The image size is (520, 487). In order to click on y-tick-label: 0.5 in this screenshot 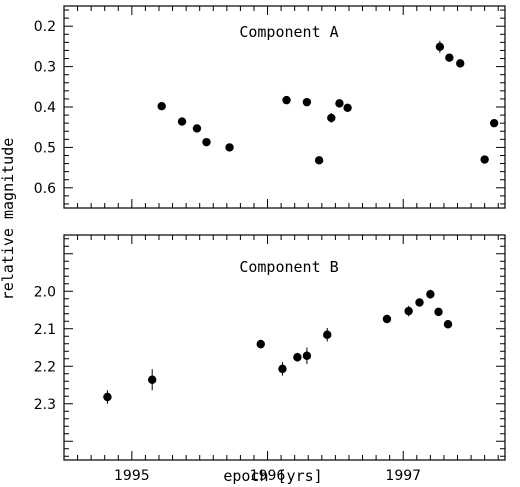, I will do `click(45, 148)`.